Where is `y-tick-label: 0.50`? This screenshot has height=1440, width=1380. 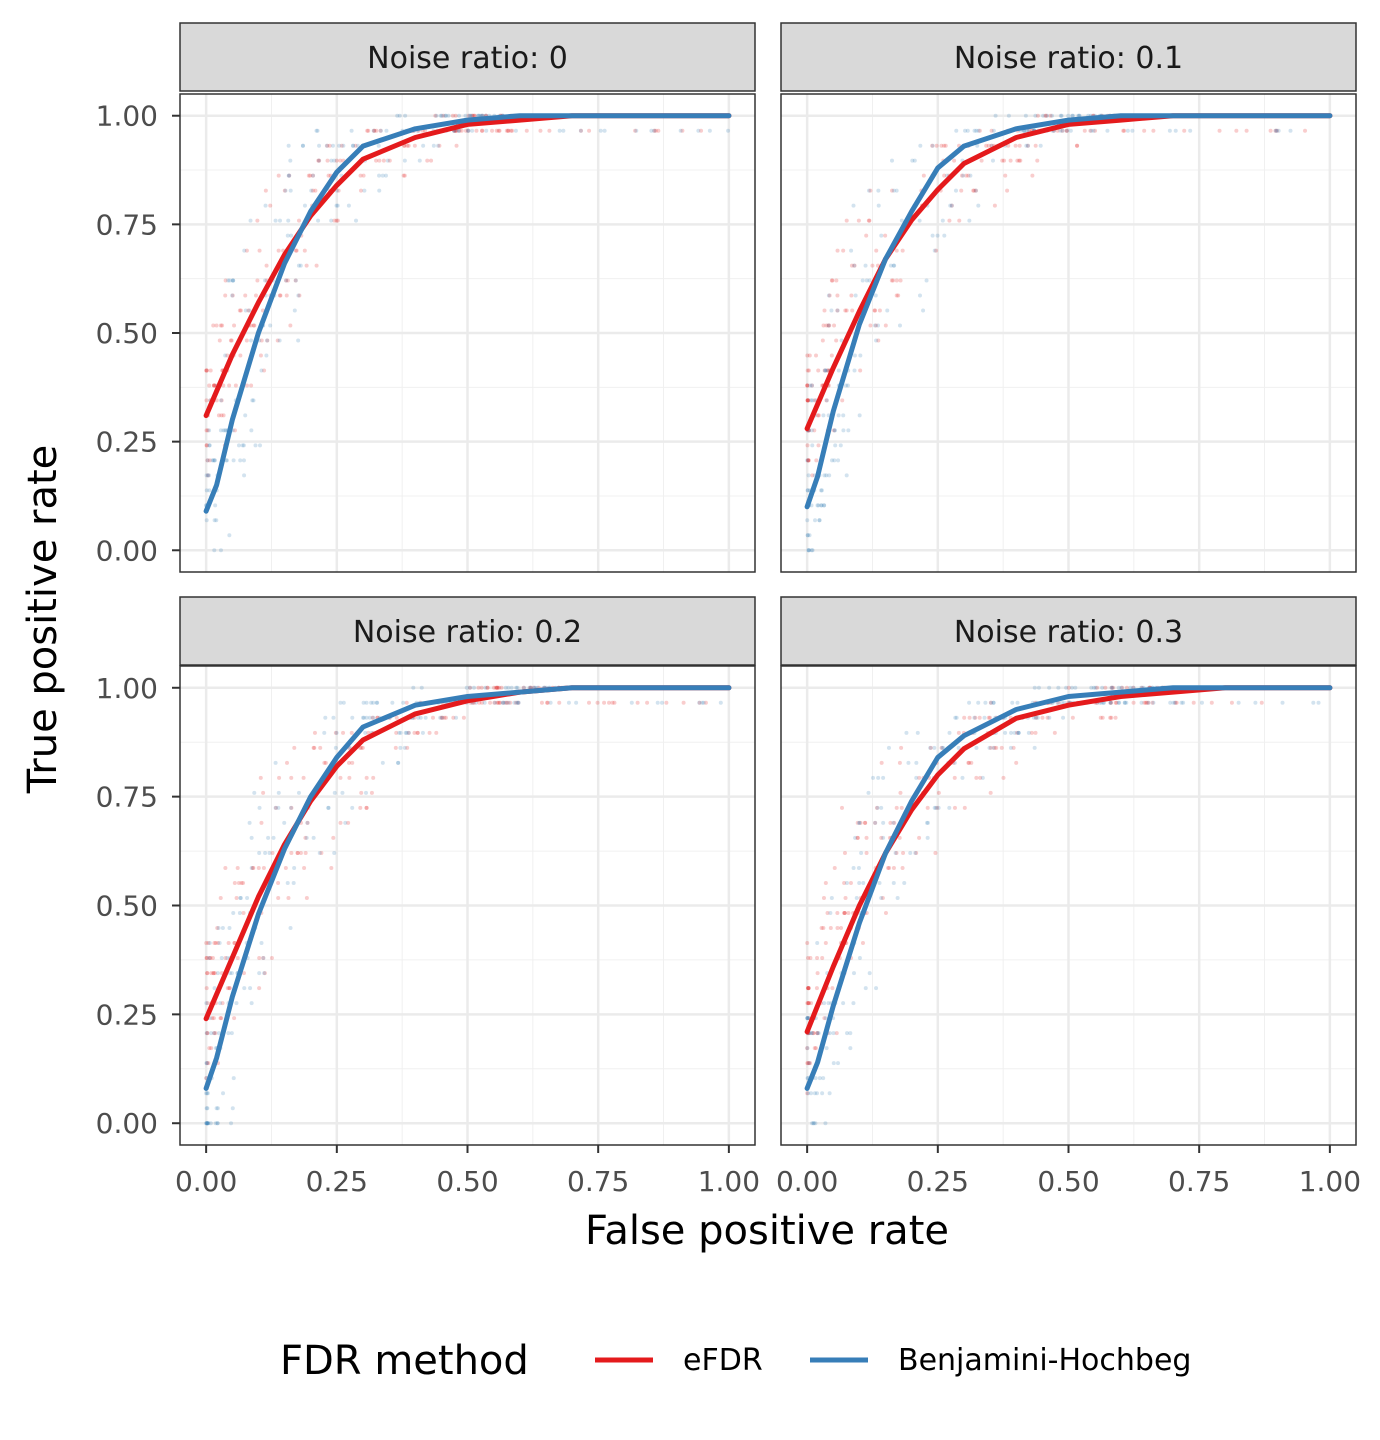
y-tick-label: 0.50 is located at coordinates (127, 906).